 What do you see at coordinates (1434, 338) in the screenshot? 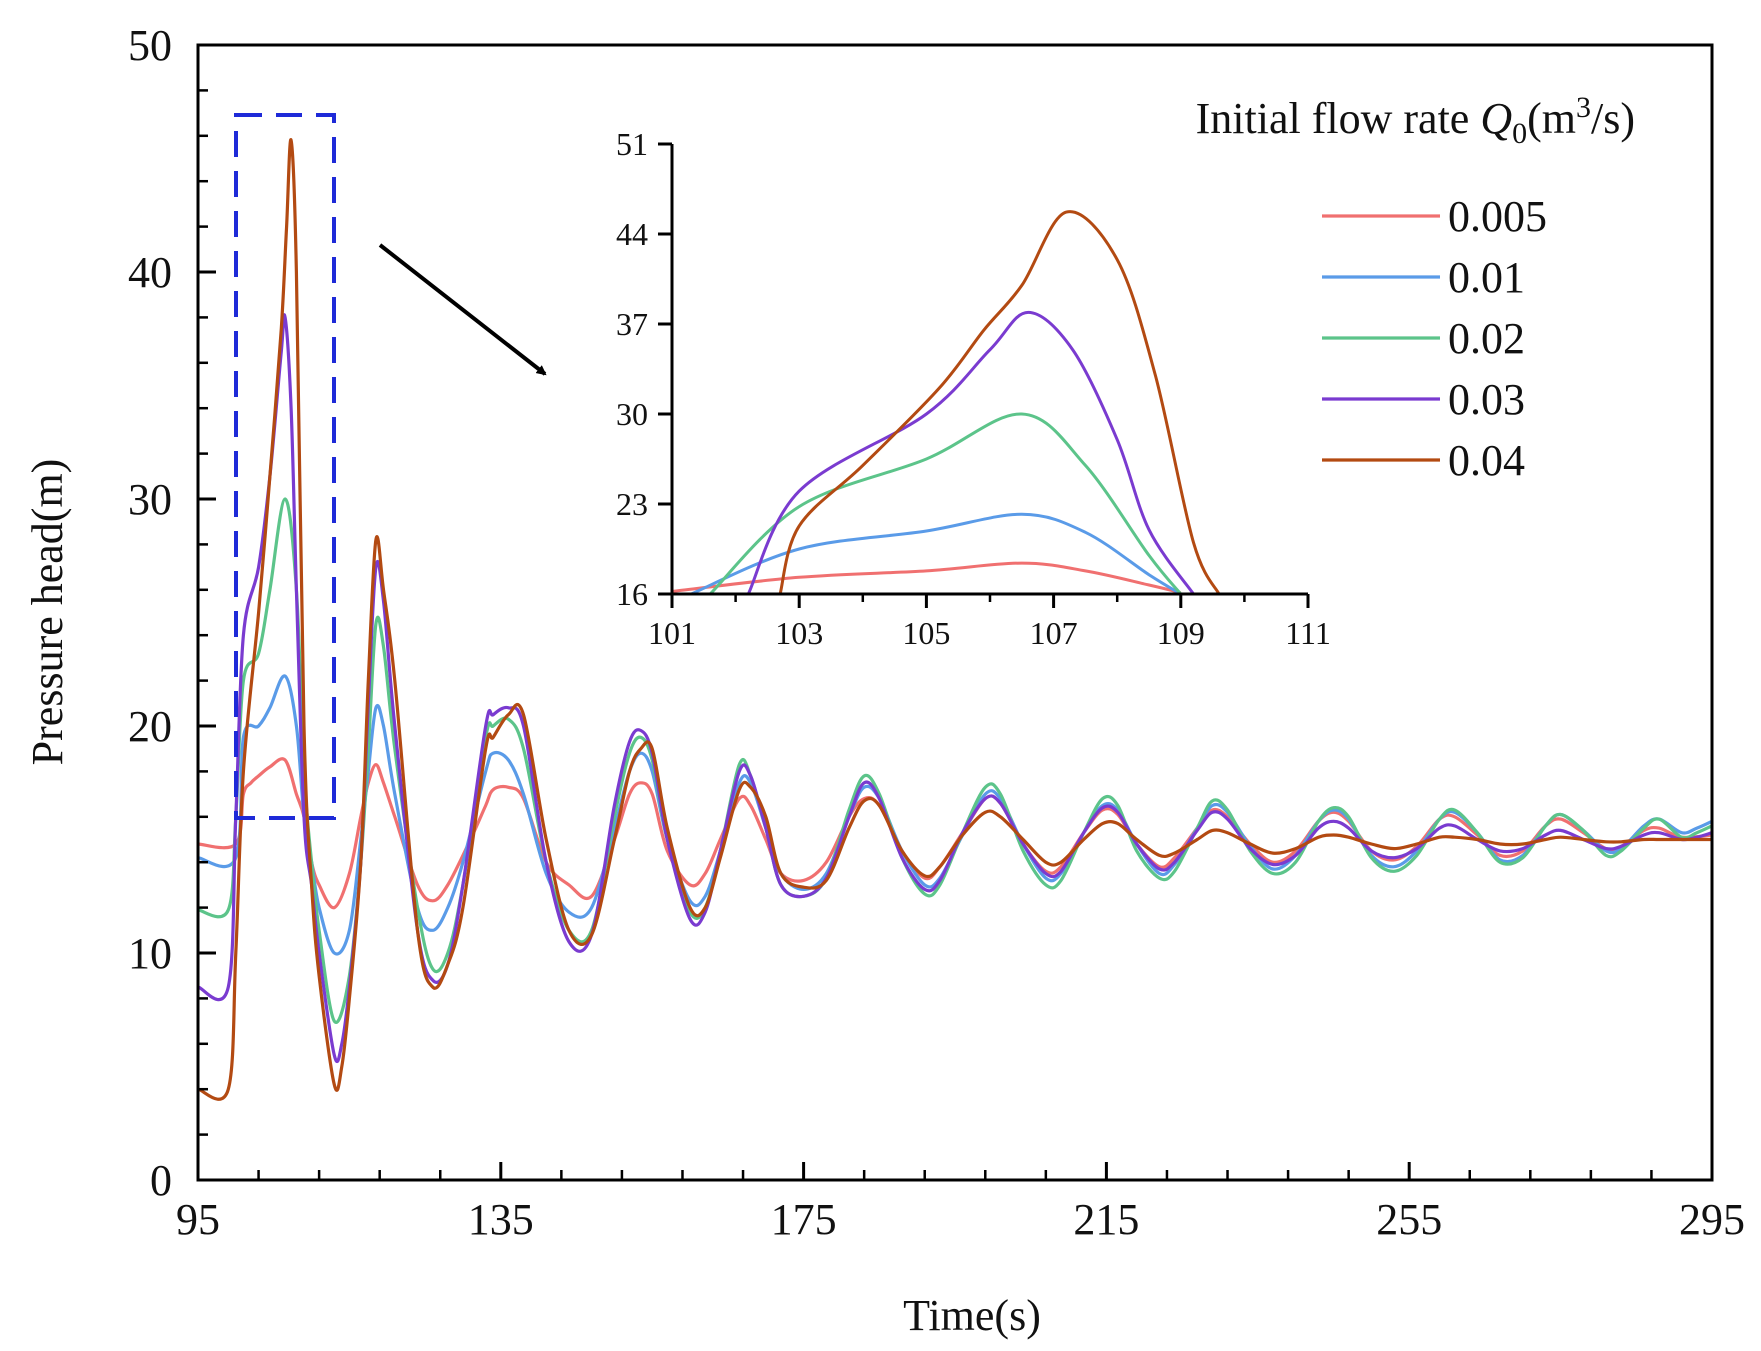
I see `legend-items: 0.005 0.01 0.02 0.03 0.04` at bounding box center [1434, 338].